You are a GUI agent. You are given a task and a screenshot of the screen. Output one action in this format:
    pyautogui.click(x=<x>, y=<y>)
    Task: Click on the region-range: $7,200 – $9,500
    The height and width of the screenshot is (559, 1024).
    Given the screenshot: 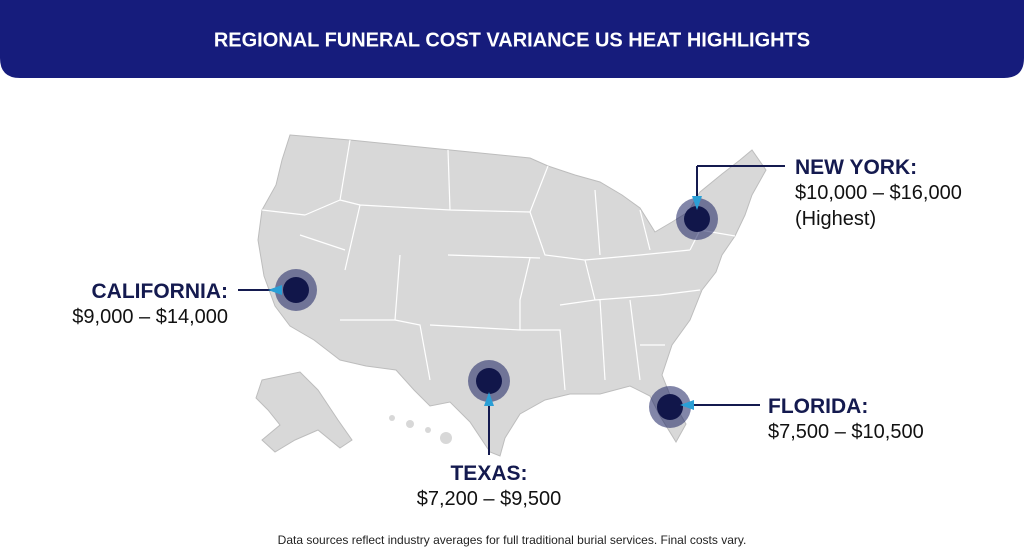 What is the action you would take?
    pyautogui.click(x=489, y=499)
    